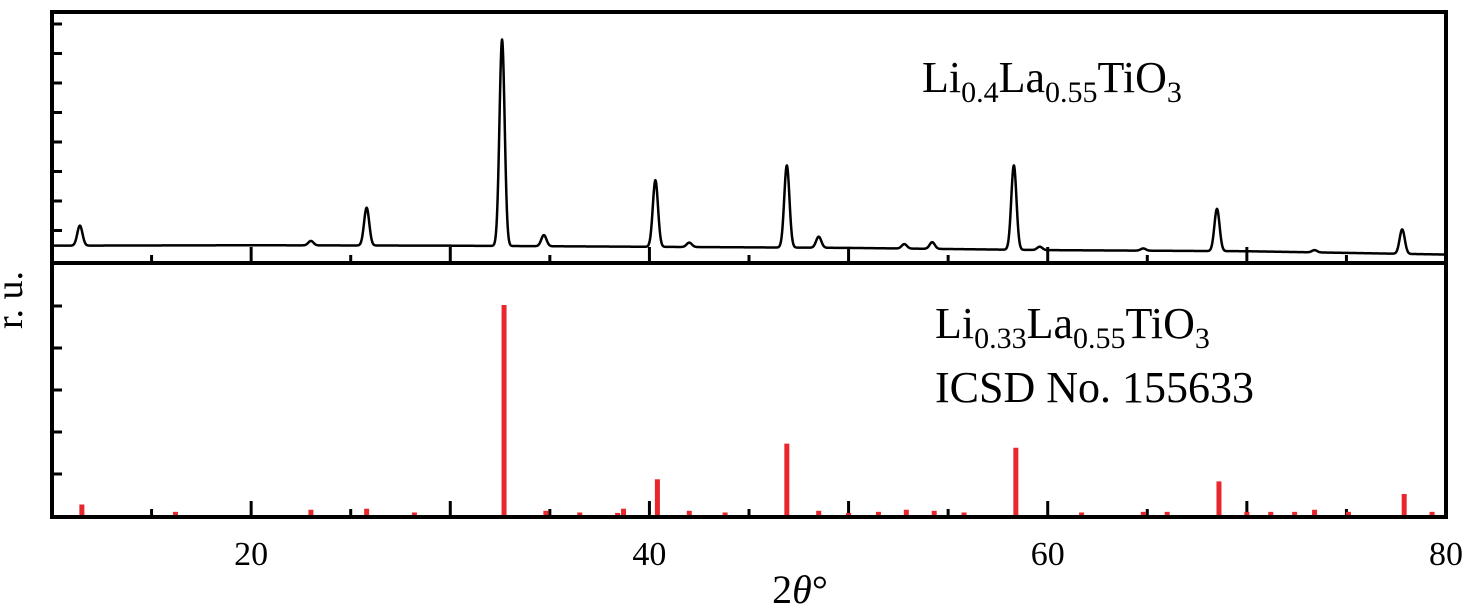 The height and width of the screenshot is (610, 1476). Describe the element at coordinates (800, 588) in the screenshot. I see `x-axis-label: 2θ°` at that location.